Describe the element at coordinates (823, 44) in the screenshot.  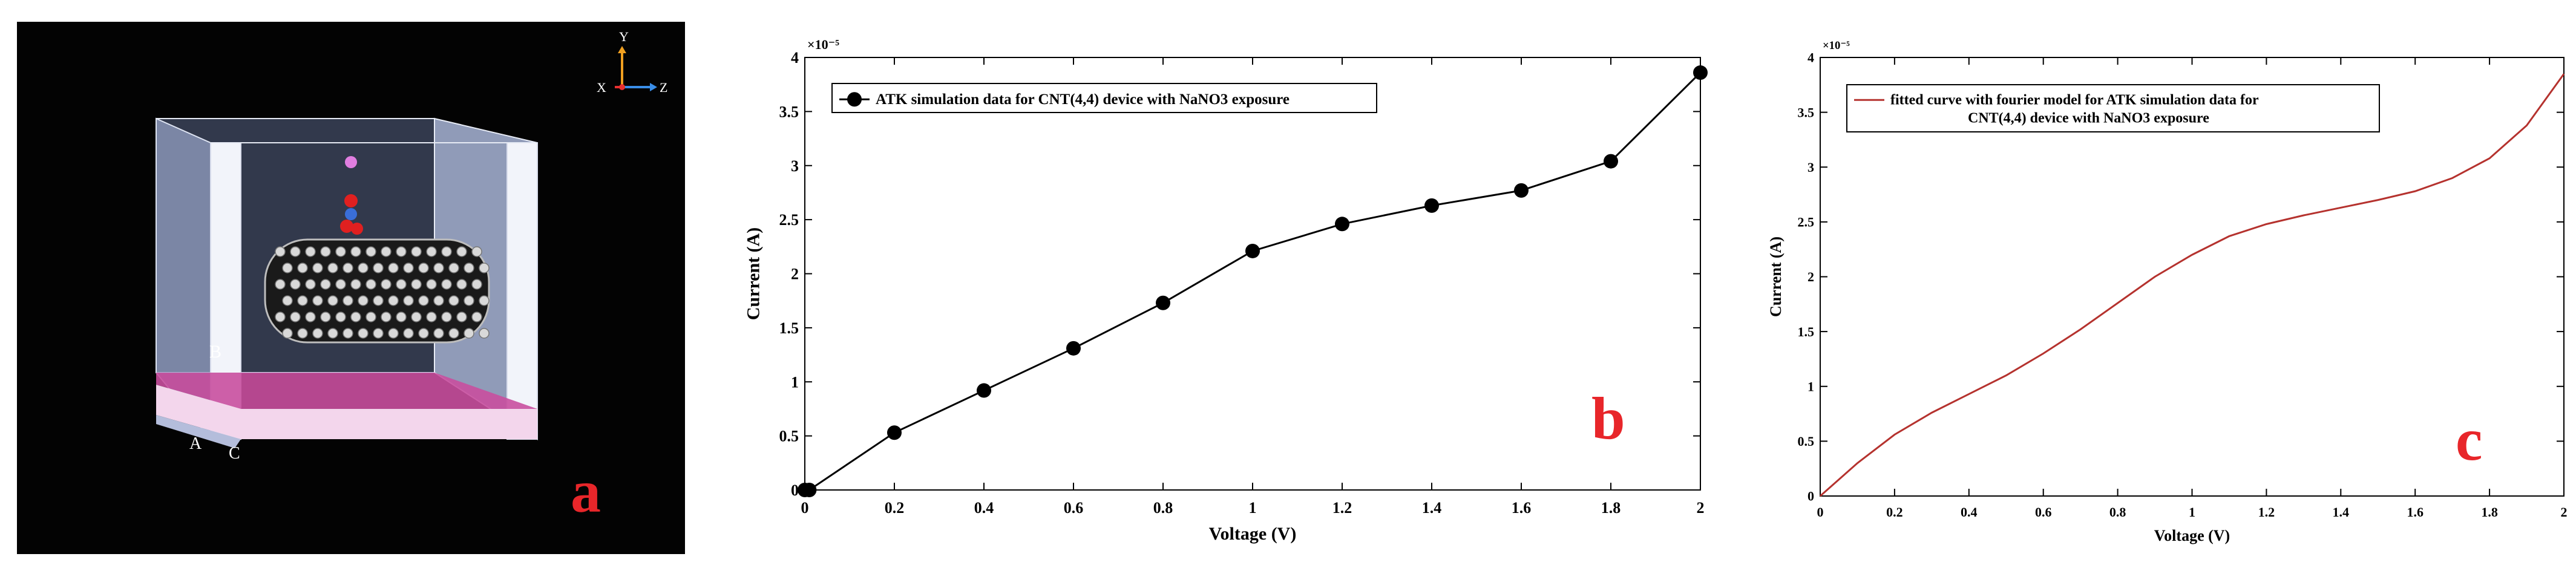
I see `y-exponent-label: ×10⁻⁵` at that location.